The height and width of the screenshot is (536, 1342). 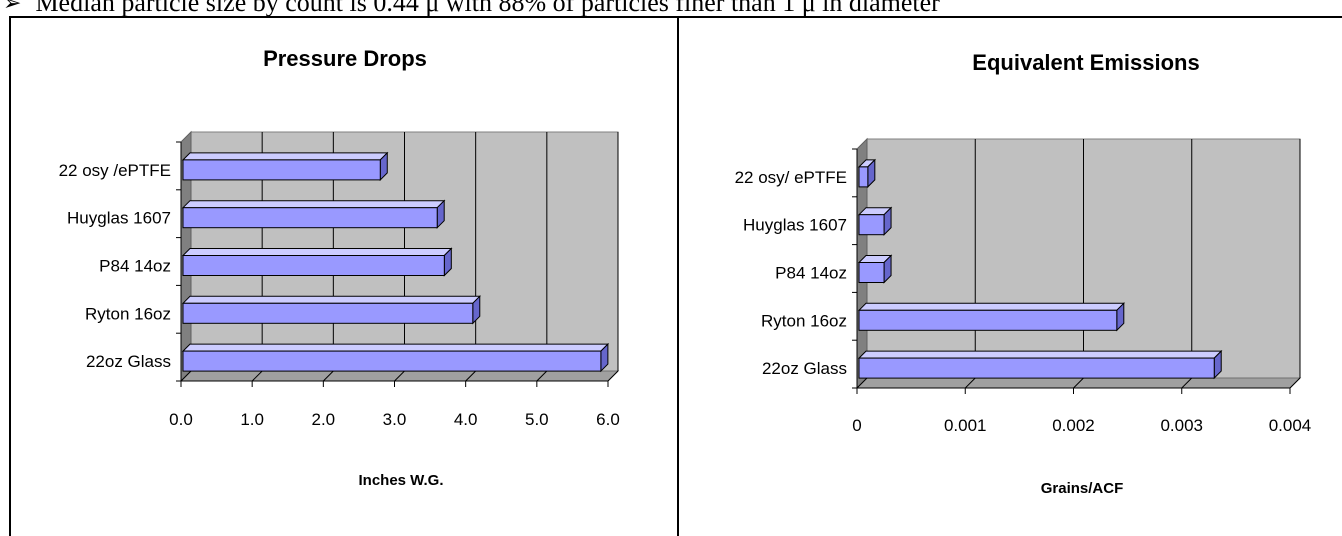 I want to click on chart-title: Pressure Drops, so click(x=345, y=58).